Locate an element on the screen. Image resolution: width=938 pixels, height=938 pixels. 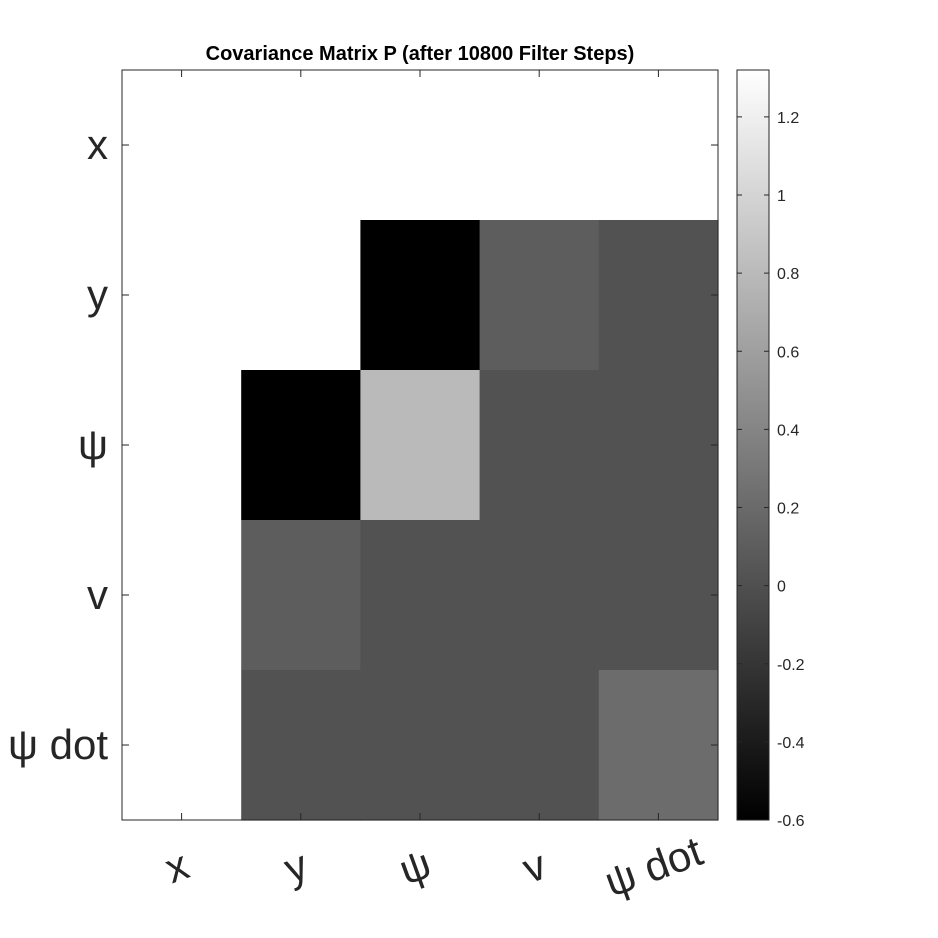
colorbar-tick-label: 1 is located at coordinates (781, 196).